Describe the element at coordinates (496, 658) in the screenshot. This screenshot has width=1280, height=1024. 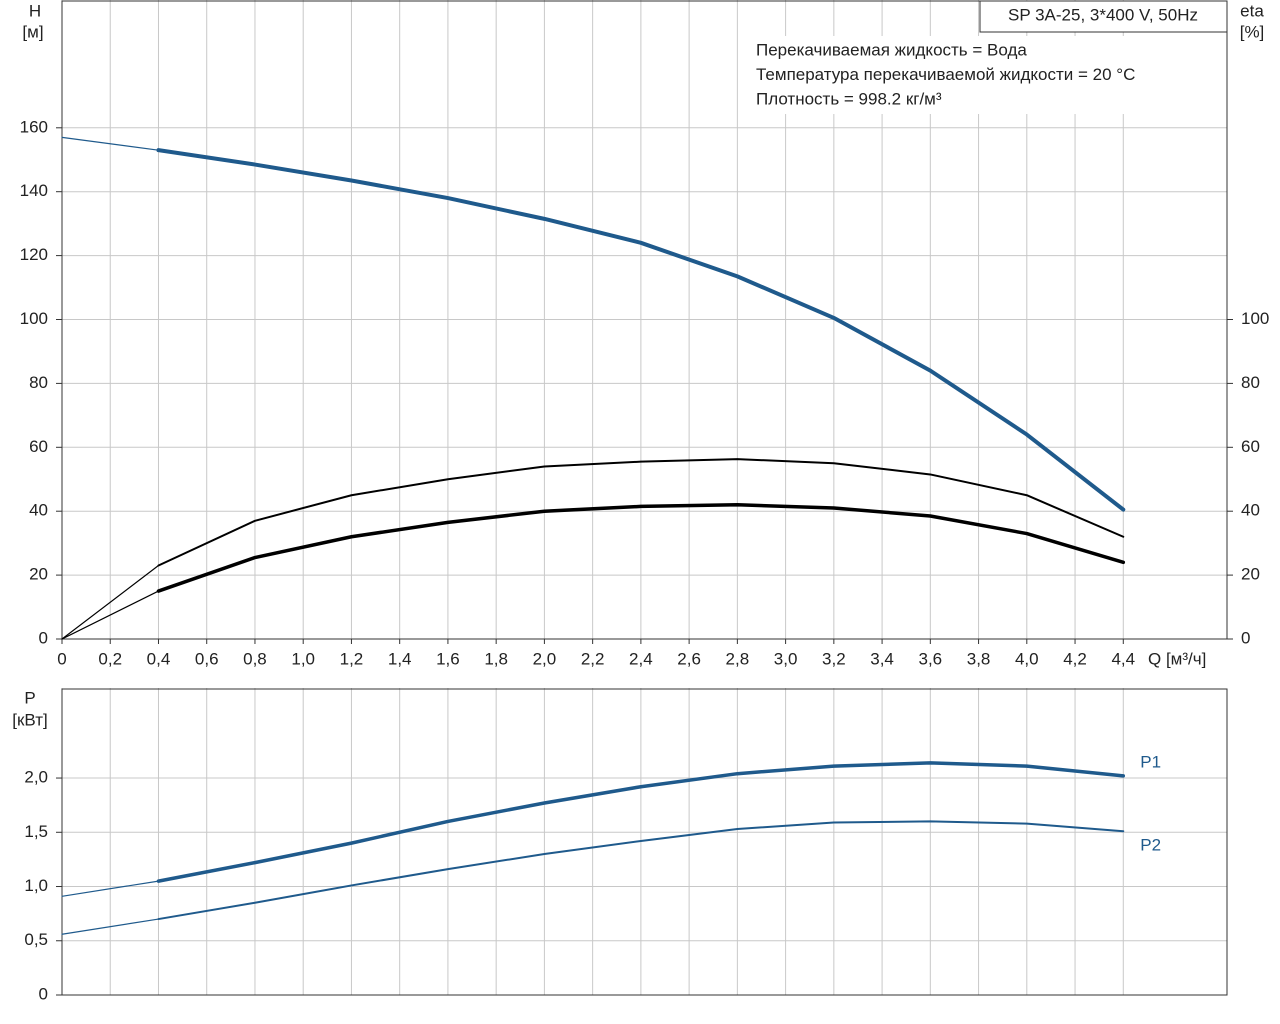
I see `x-tick-label: 1,8` at that location.